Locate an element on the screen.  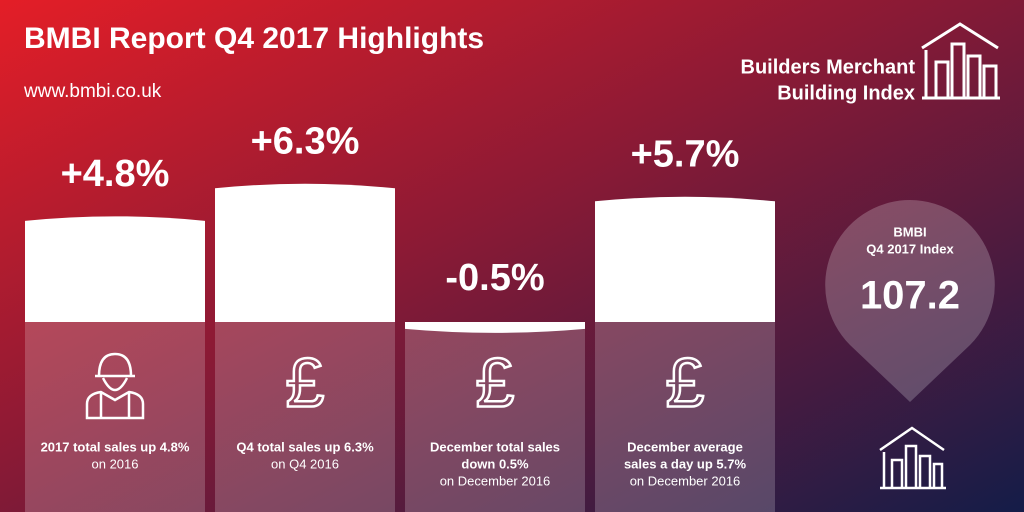
value-label: +4.8% is located at coordinates (115, 174).